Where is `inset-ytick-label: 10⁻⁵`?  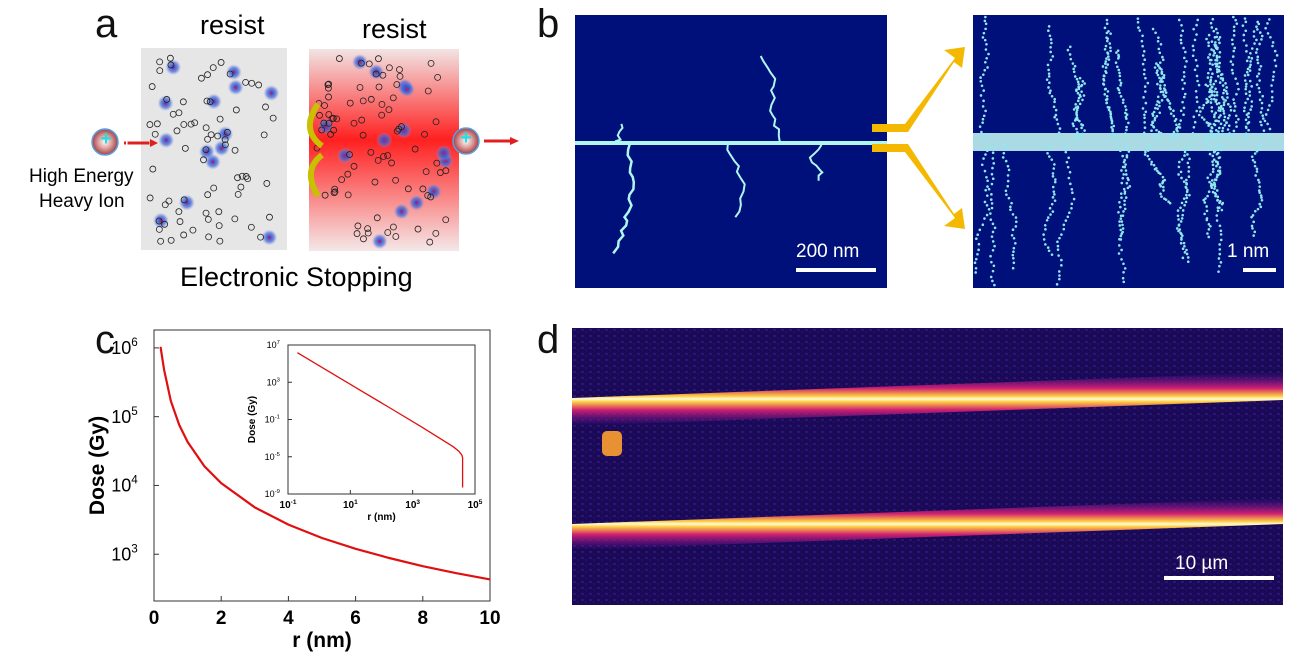 inset-ytick-label: 10⁻⁵ is located at coordinates (272, 457).